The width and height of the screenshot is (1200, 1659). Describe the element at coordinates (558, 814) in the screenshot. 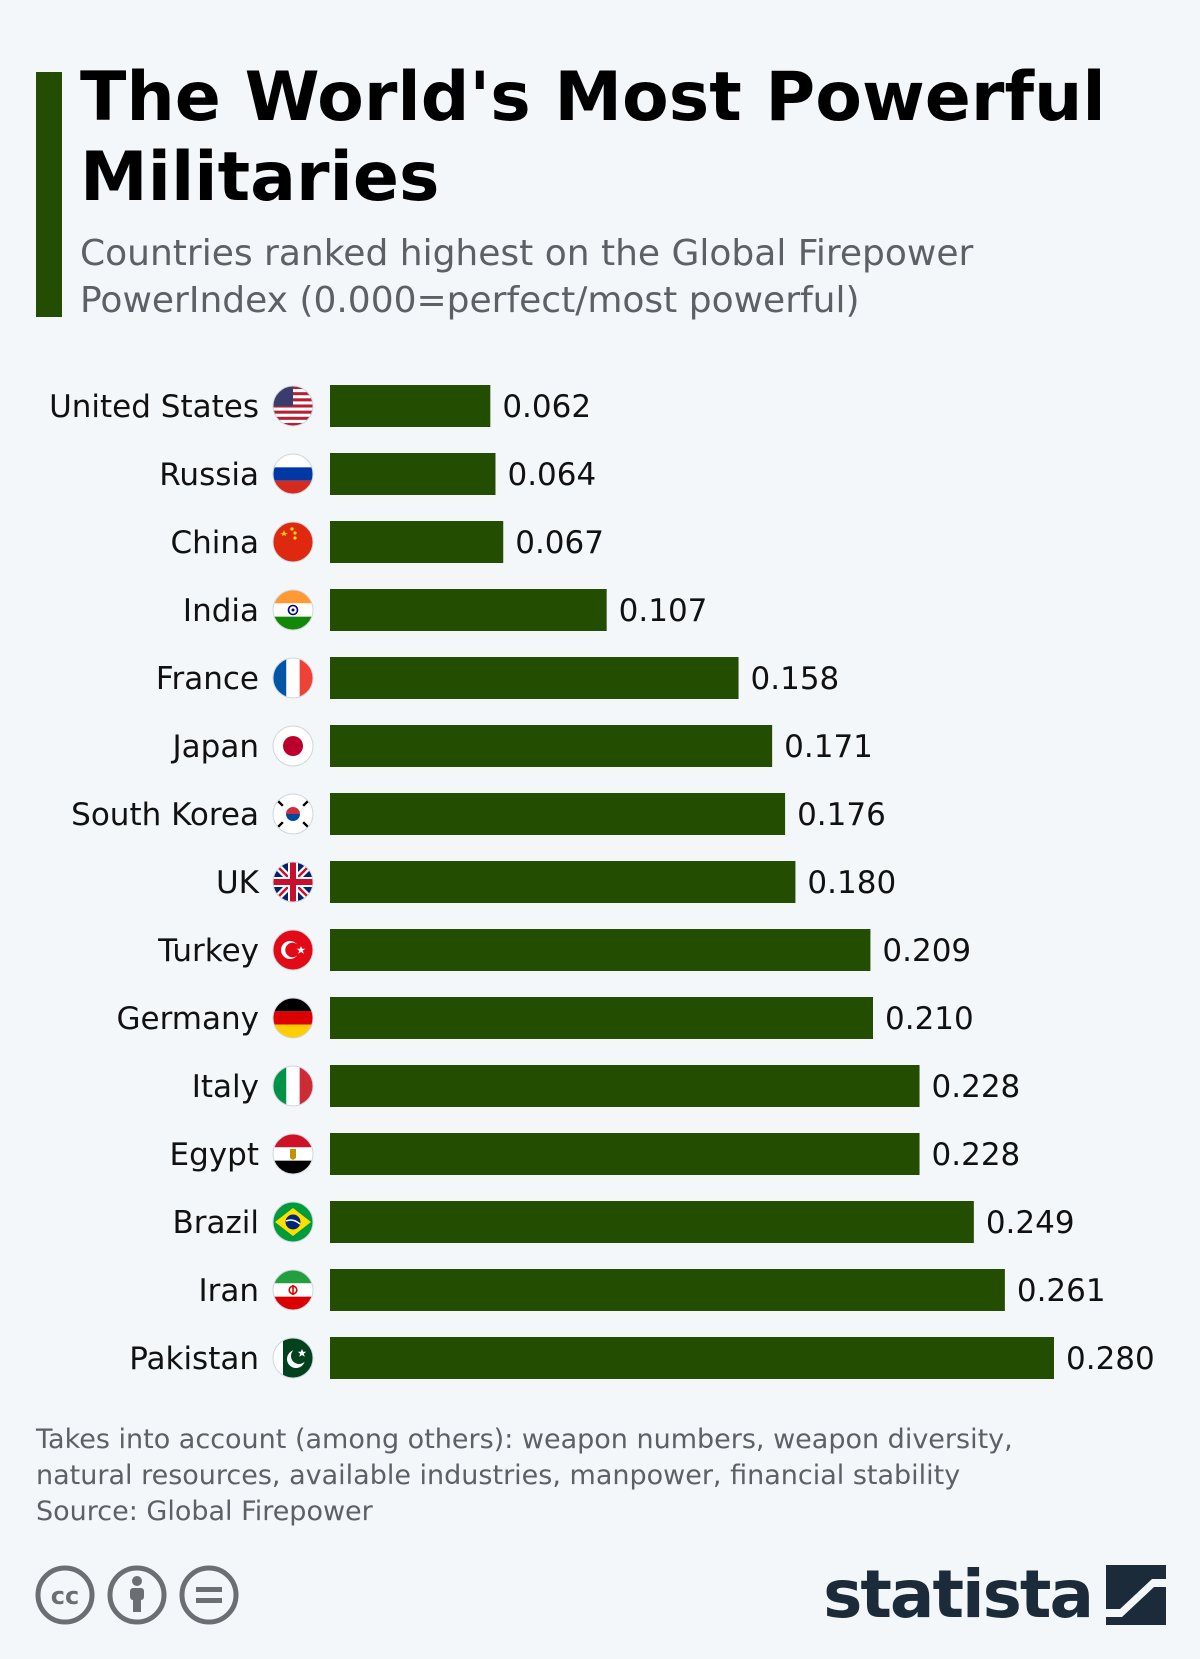

I see `bar-south-korea` at that location.